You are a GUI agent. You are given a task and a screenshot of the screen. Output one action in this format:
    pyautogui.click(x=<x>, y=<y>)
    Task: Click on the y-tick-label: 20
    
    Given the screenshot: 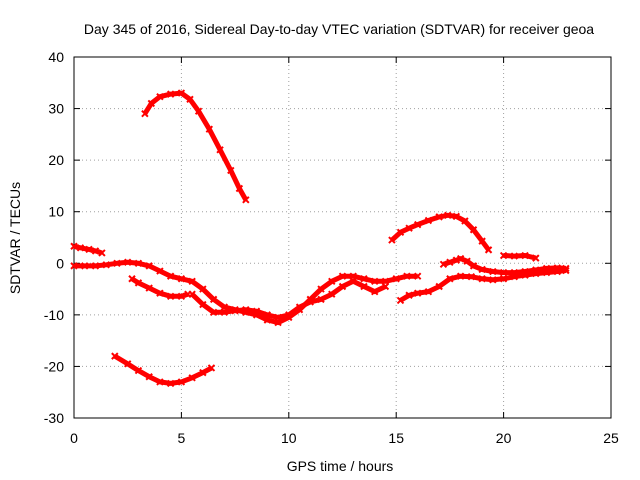 What is the action you would take?
    pyautogui.click(x=56, y=160)
    